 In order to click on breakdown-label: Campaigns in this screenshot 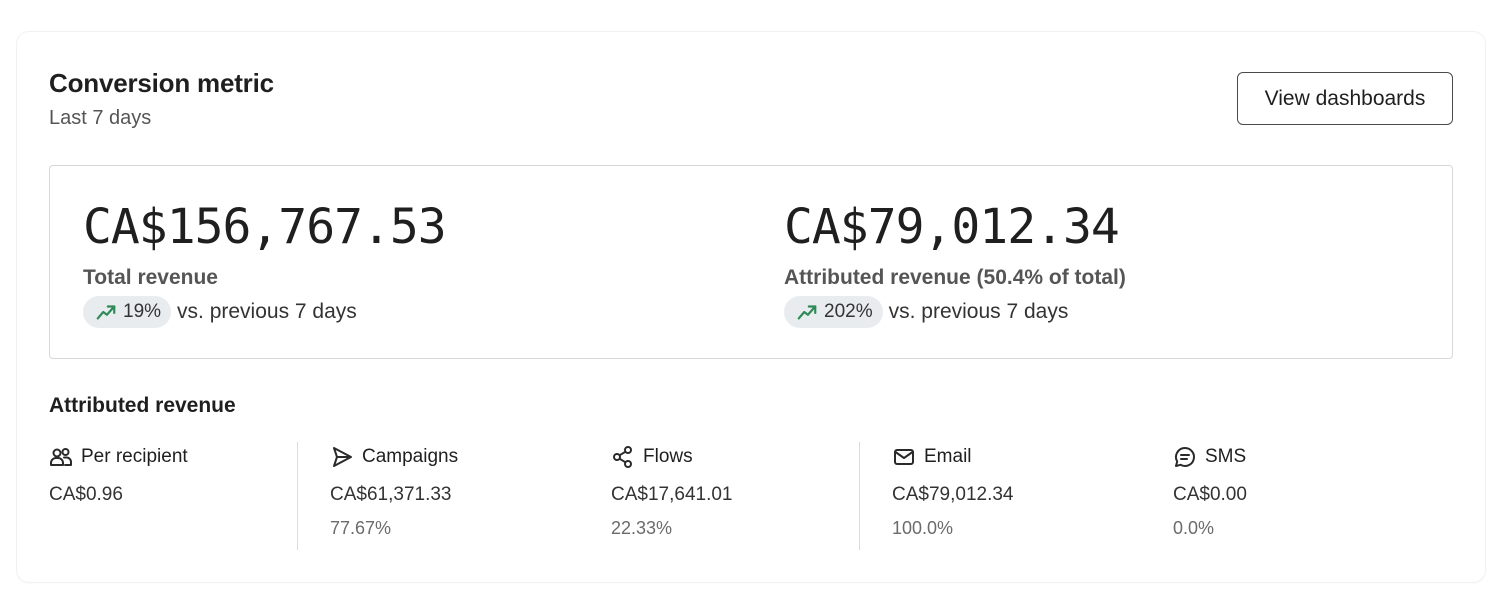, I will do `click(410, 456)`.